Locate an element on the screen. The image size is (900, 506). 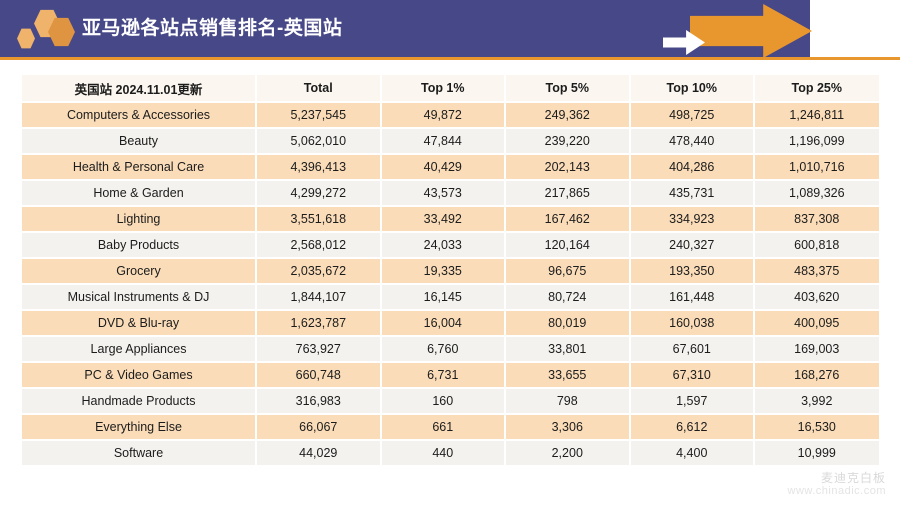
cell-top10: 161,448 is located at coordinates (692, 297).